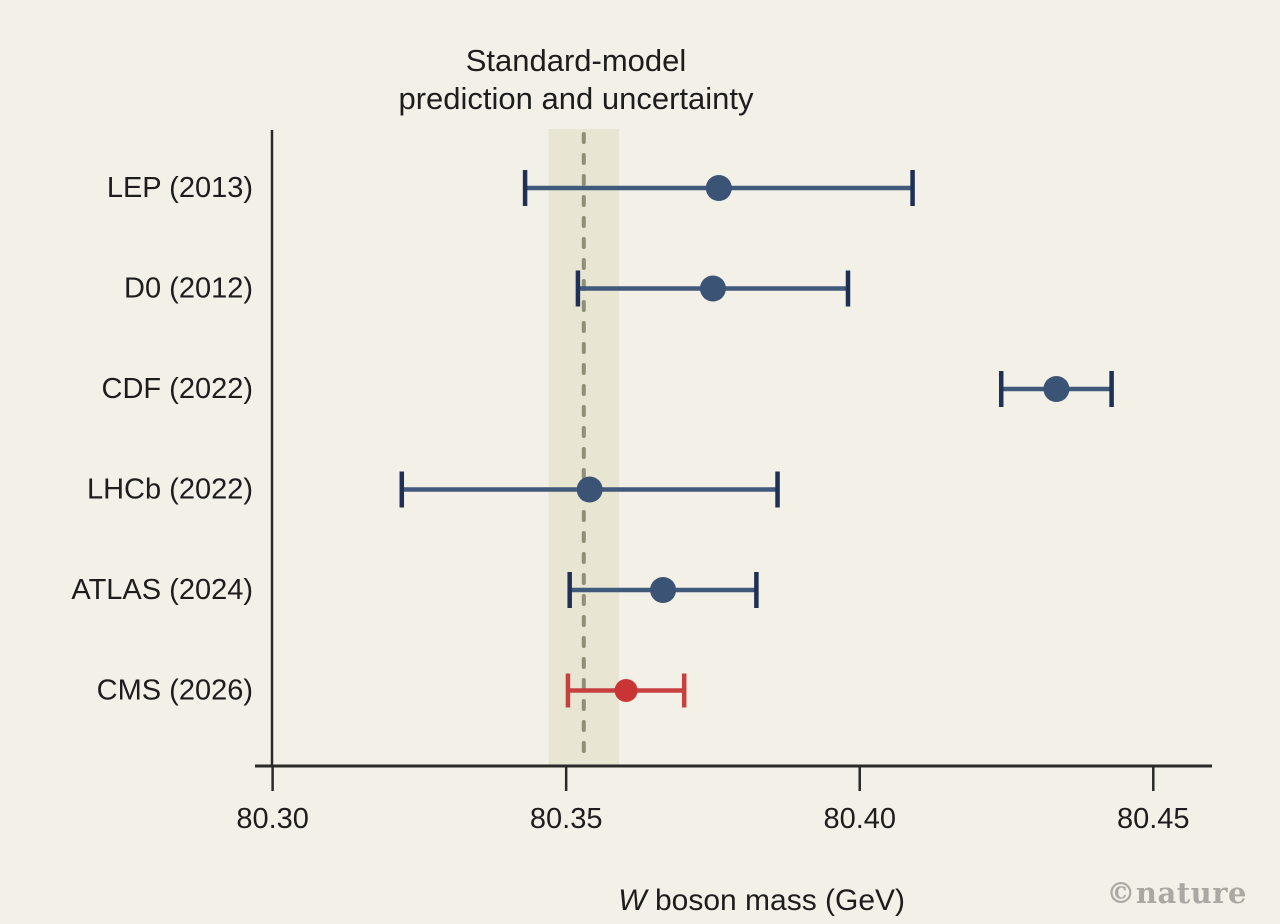 The height and width of the screenshot is (924, 1280). I want to click on category-label: CMS (2026), so click(175, 691).